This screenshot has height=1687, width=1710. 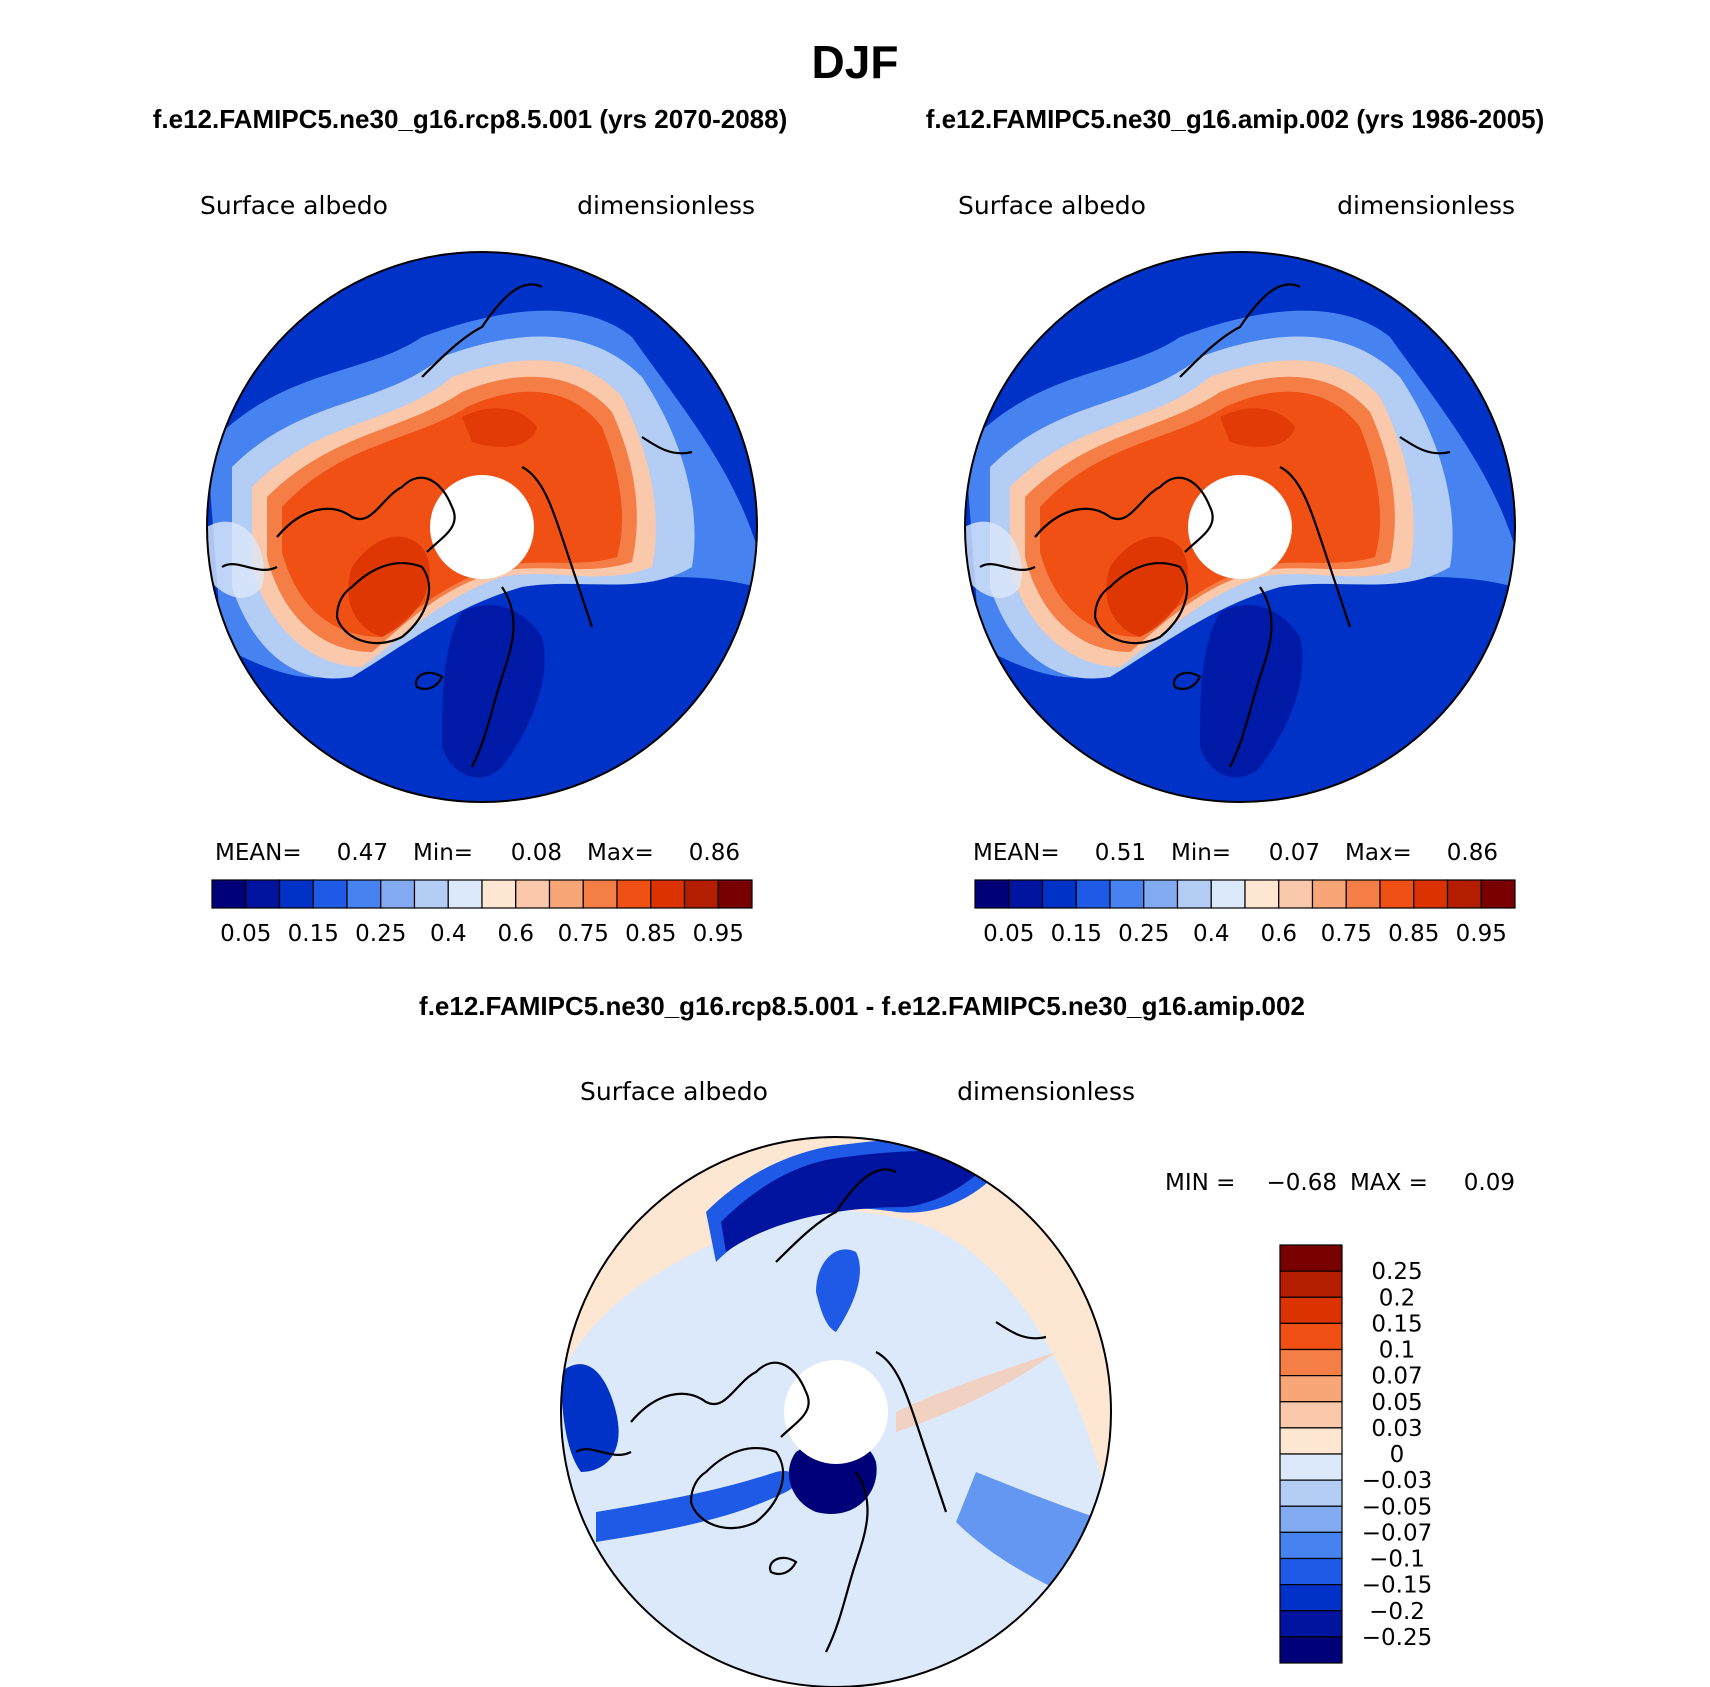 What do you see at coordinates (1245, 913) in the screenshot?
I see `colorbar-top-right: 0.05 0.15 0.25 0.4 0.6 0.75 0.85 0.95` at bounding box center [1245, 913].